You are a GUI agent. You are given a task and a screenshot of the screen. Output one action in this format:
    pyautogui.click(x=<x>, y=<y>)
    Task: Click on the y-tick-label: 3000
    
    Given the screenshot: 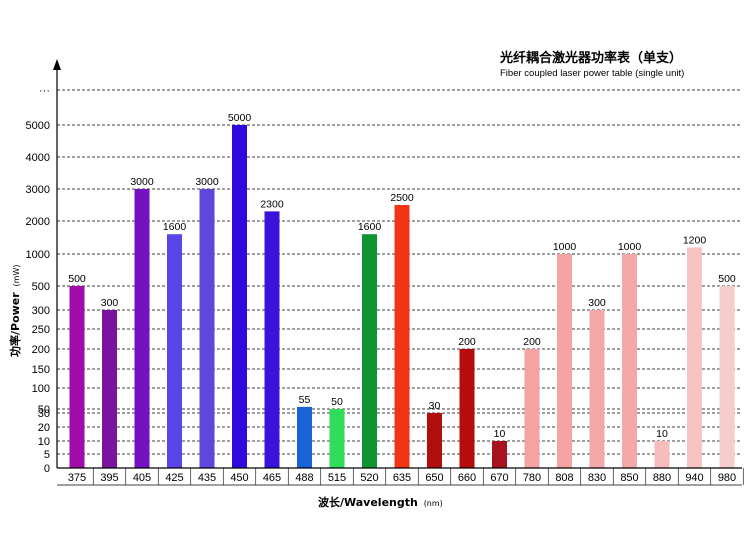 What is the action you would take?
    pyautogui.click(x=38, y=190)
    